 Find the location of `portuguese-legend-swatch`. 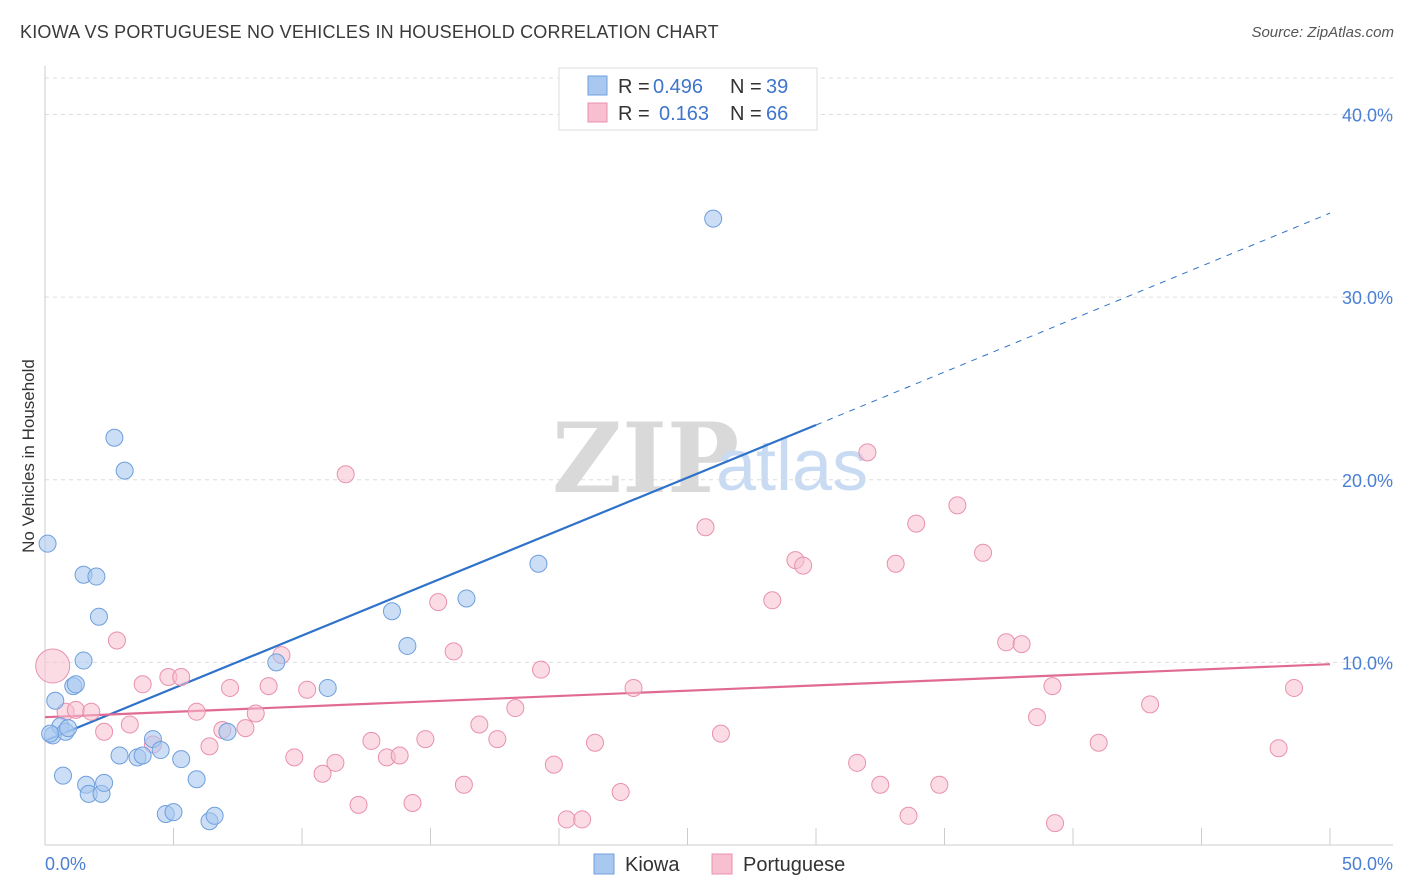

portuguese-legend-swatch is located at coordinates (722, 864).